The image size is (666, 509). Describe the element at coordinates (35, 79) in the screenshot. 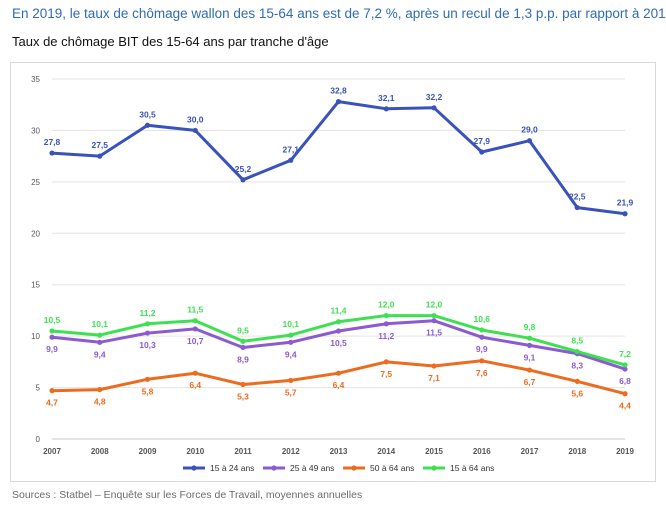

I see `y-tick-label: 35` at that location.